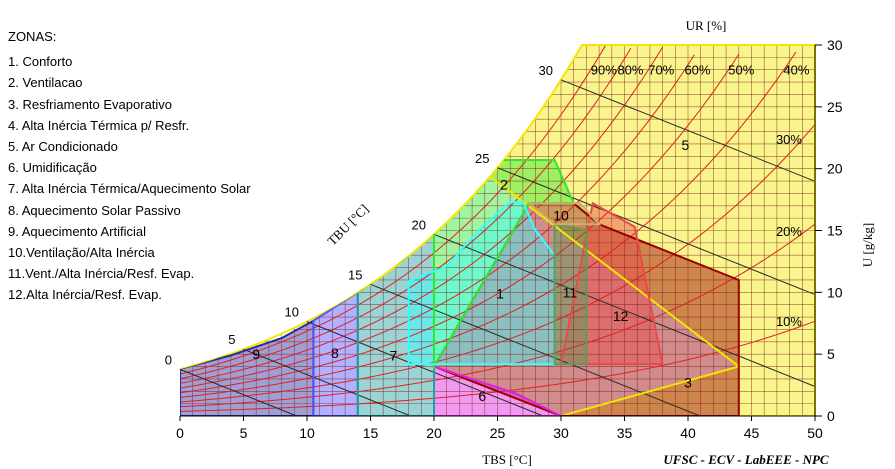  I want to click on zone-label-3: 3, so click(688, 383).